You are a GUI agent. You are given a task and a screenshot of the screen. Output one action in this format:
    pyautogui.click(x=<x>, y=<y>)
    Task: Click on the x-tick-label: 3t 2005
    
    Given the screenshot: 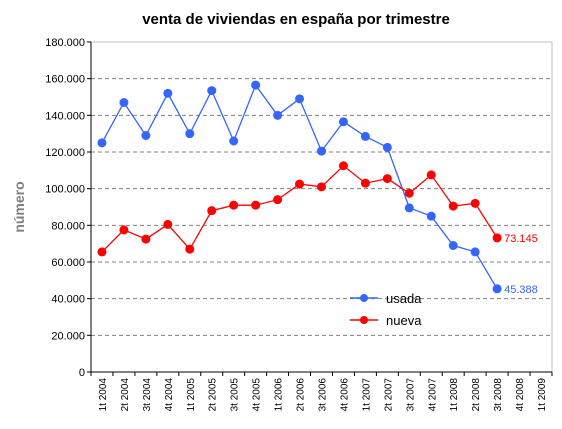 What is the action you would take?
    pyautogui.click(x=235, y=395)
    